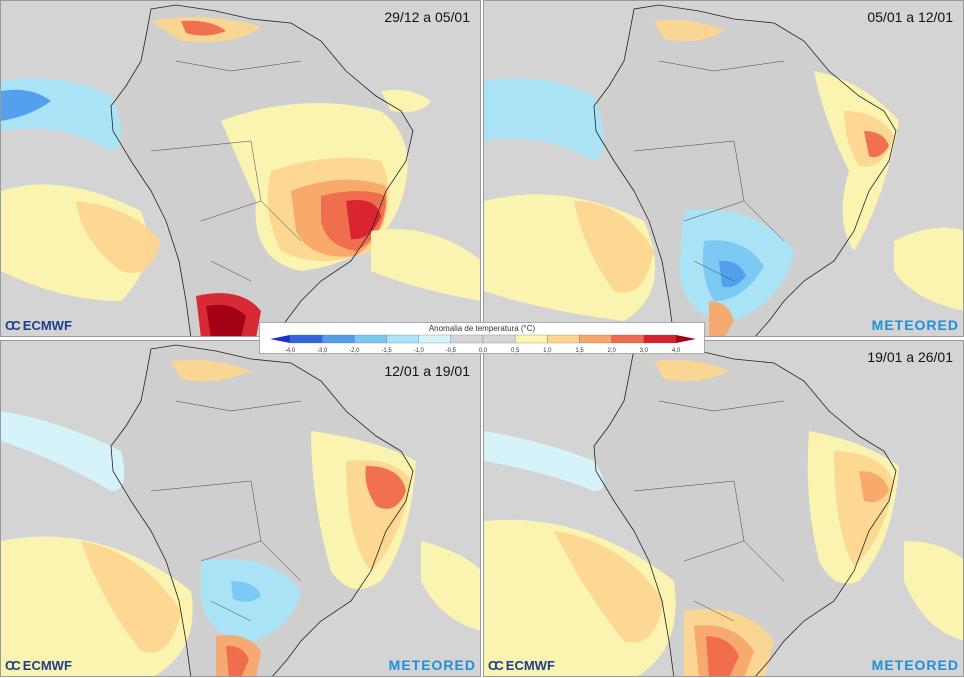 This screenshot has width=964, height=678. What do you see at coordinates (427, 17) in the screenshot?
I see `period-label: 29/12 a 05/01` at bounding box center [427, 17].